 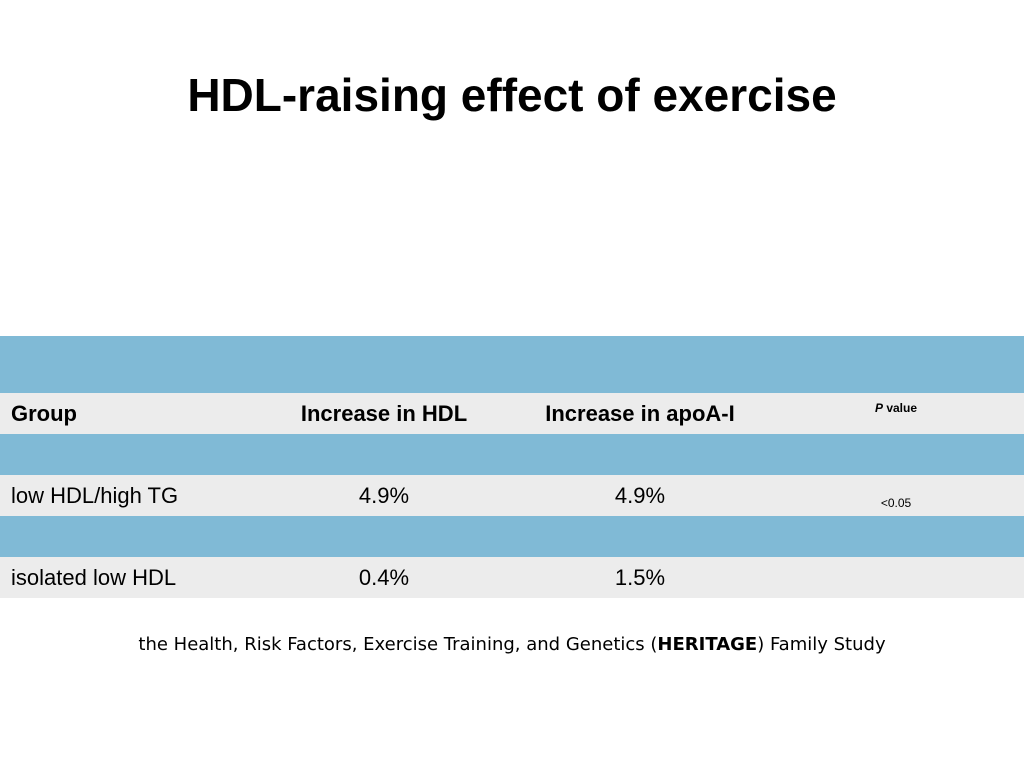 What do you see at coordinates (900, 408) in the screenshot?
I see `header-p-word: value` at bounding box center [900, 408].